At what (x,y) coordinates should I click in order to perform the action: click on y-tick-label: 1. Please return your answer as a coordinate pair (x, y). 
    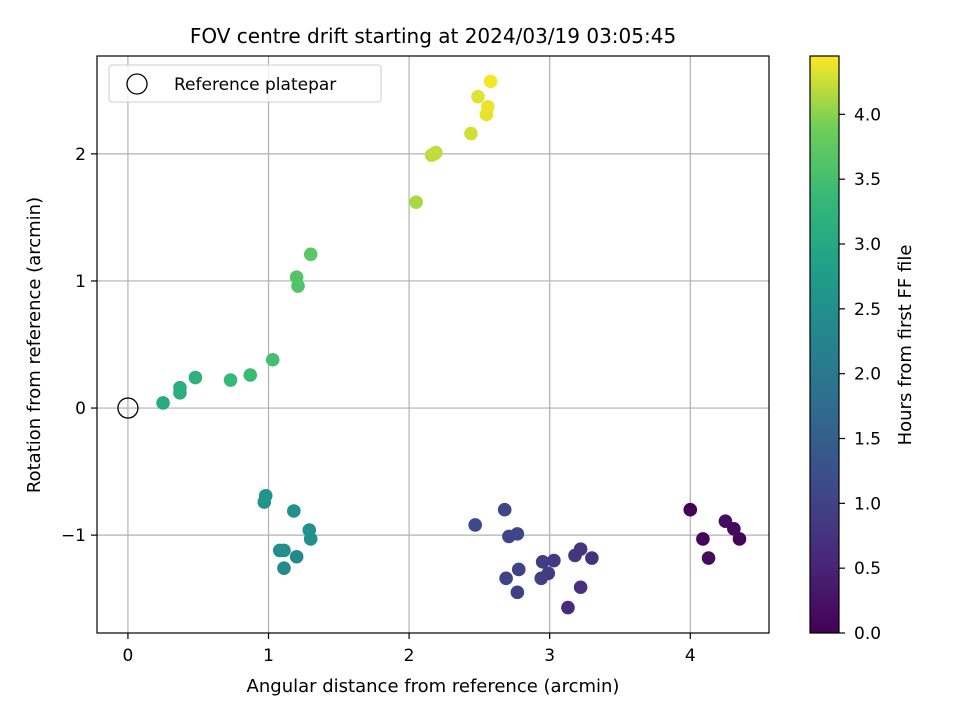
    Looking at the image, I should click on (80, 282).